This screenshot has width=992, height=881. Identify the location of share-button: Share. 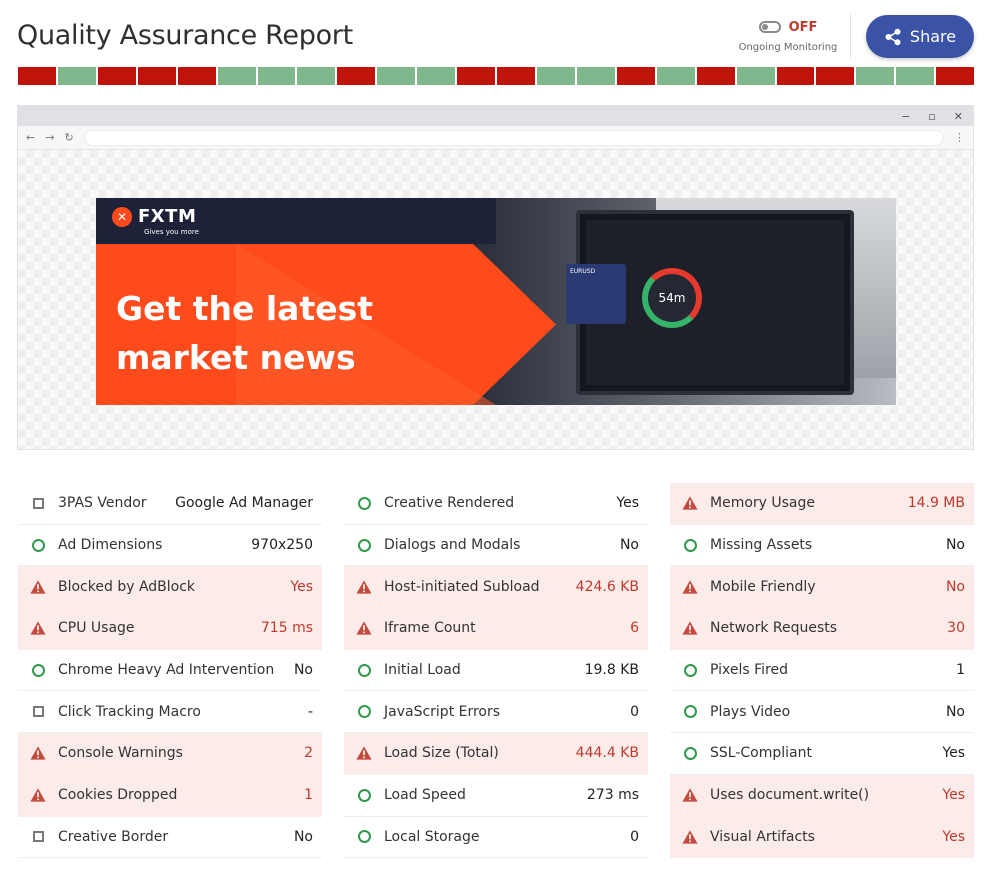
(920, 36).